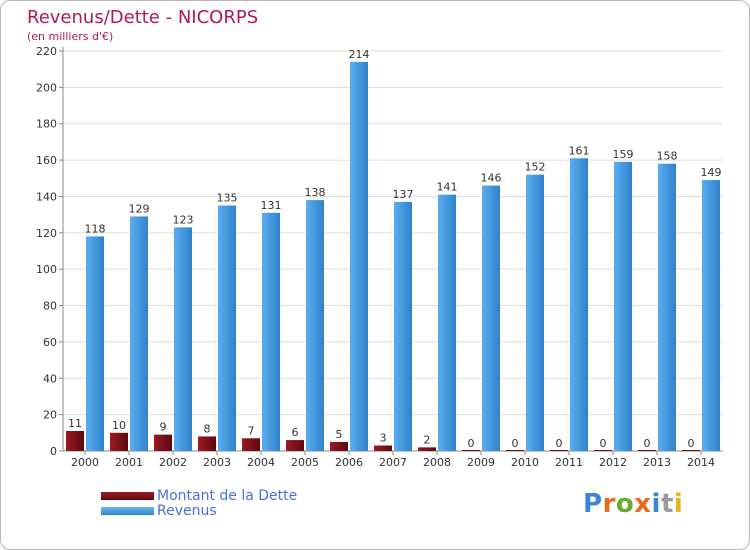 The height and width of the screenshot is (550, 750). I want to click on bar-debt-2001, so click(119, 441).